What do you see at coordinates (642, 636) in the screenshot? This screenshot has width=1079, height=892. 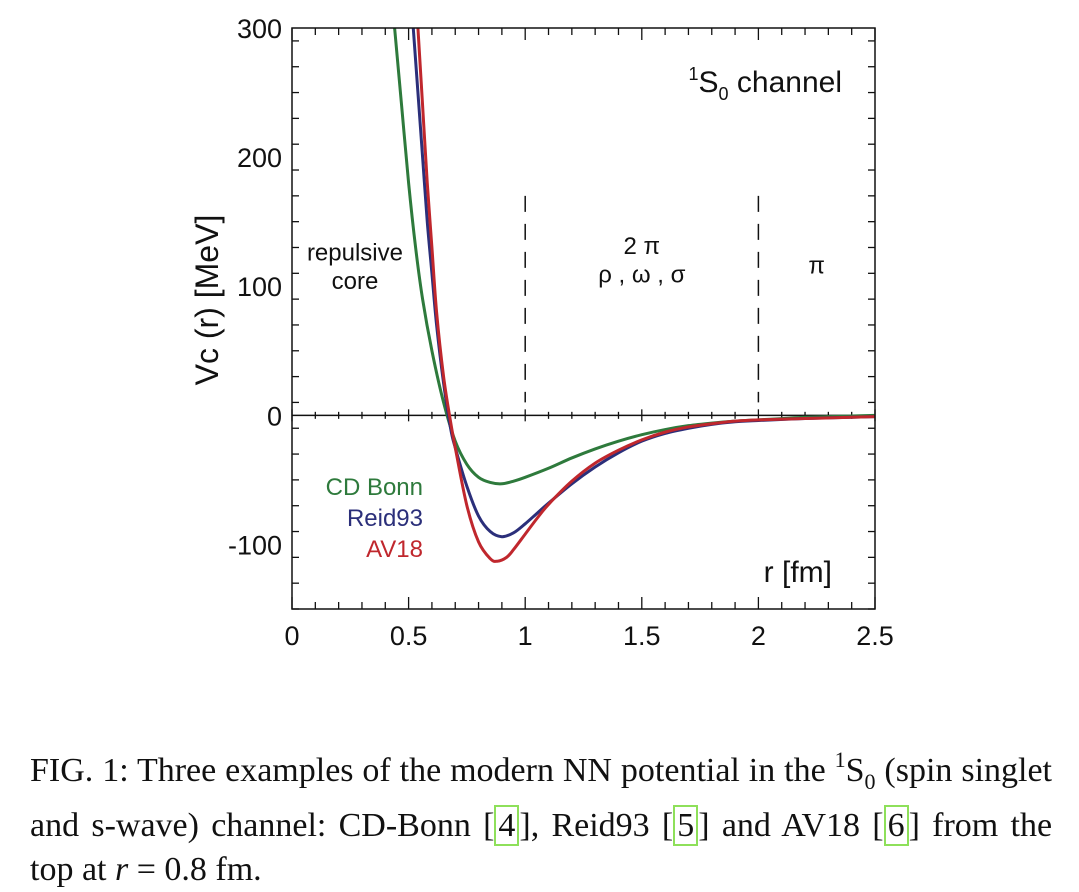 I see `x-tick-label: 1.5` at bounding box center [642, 636].